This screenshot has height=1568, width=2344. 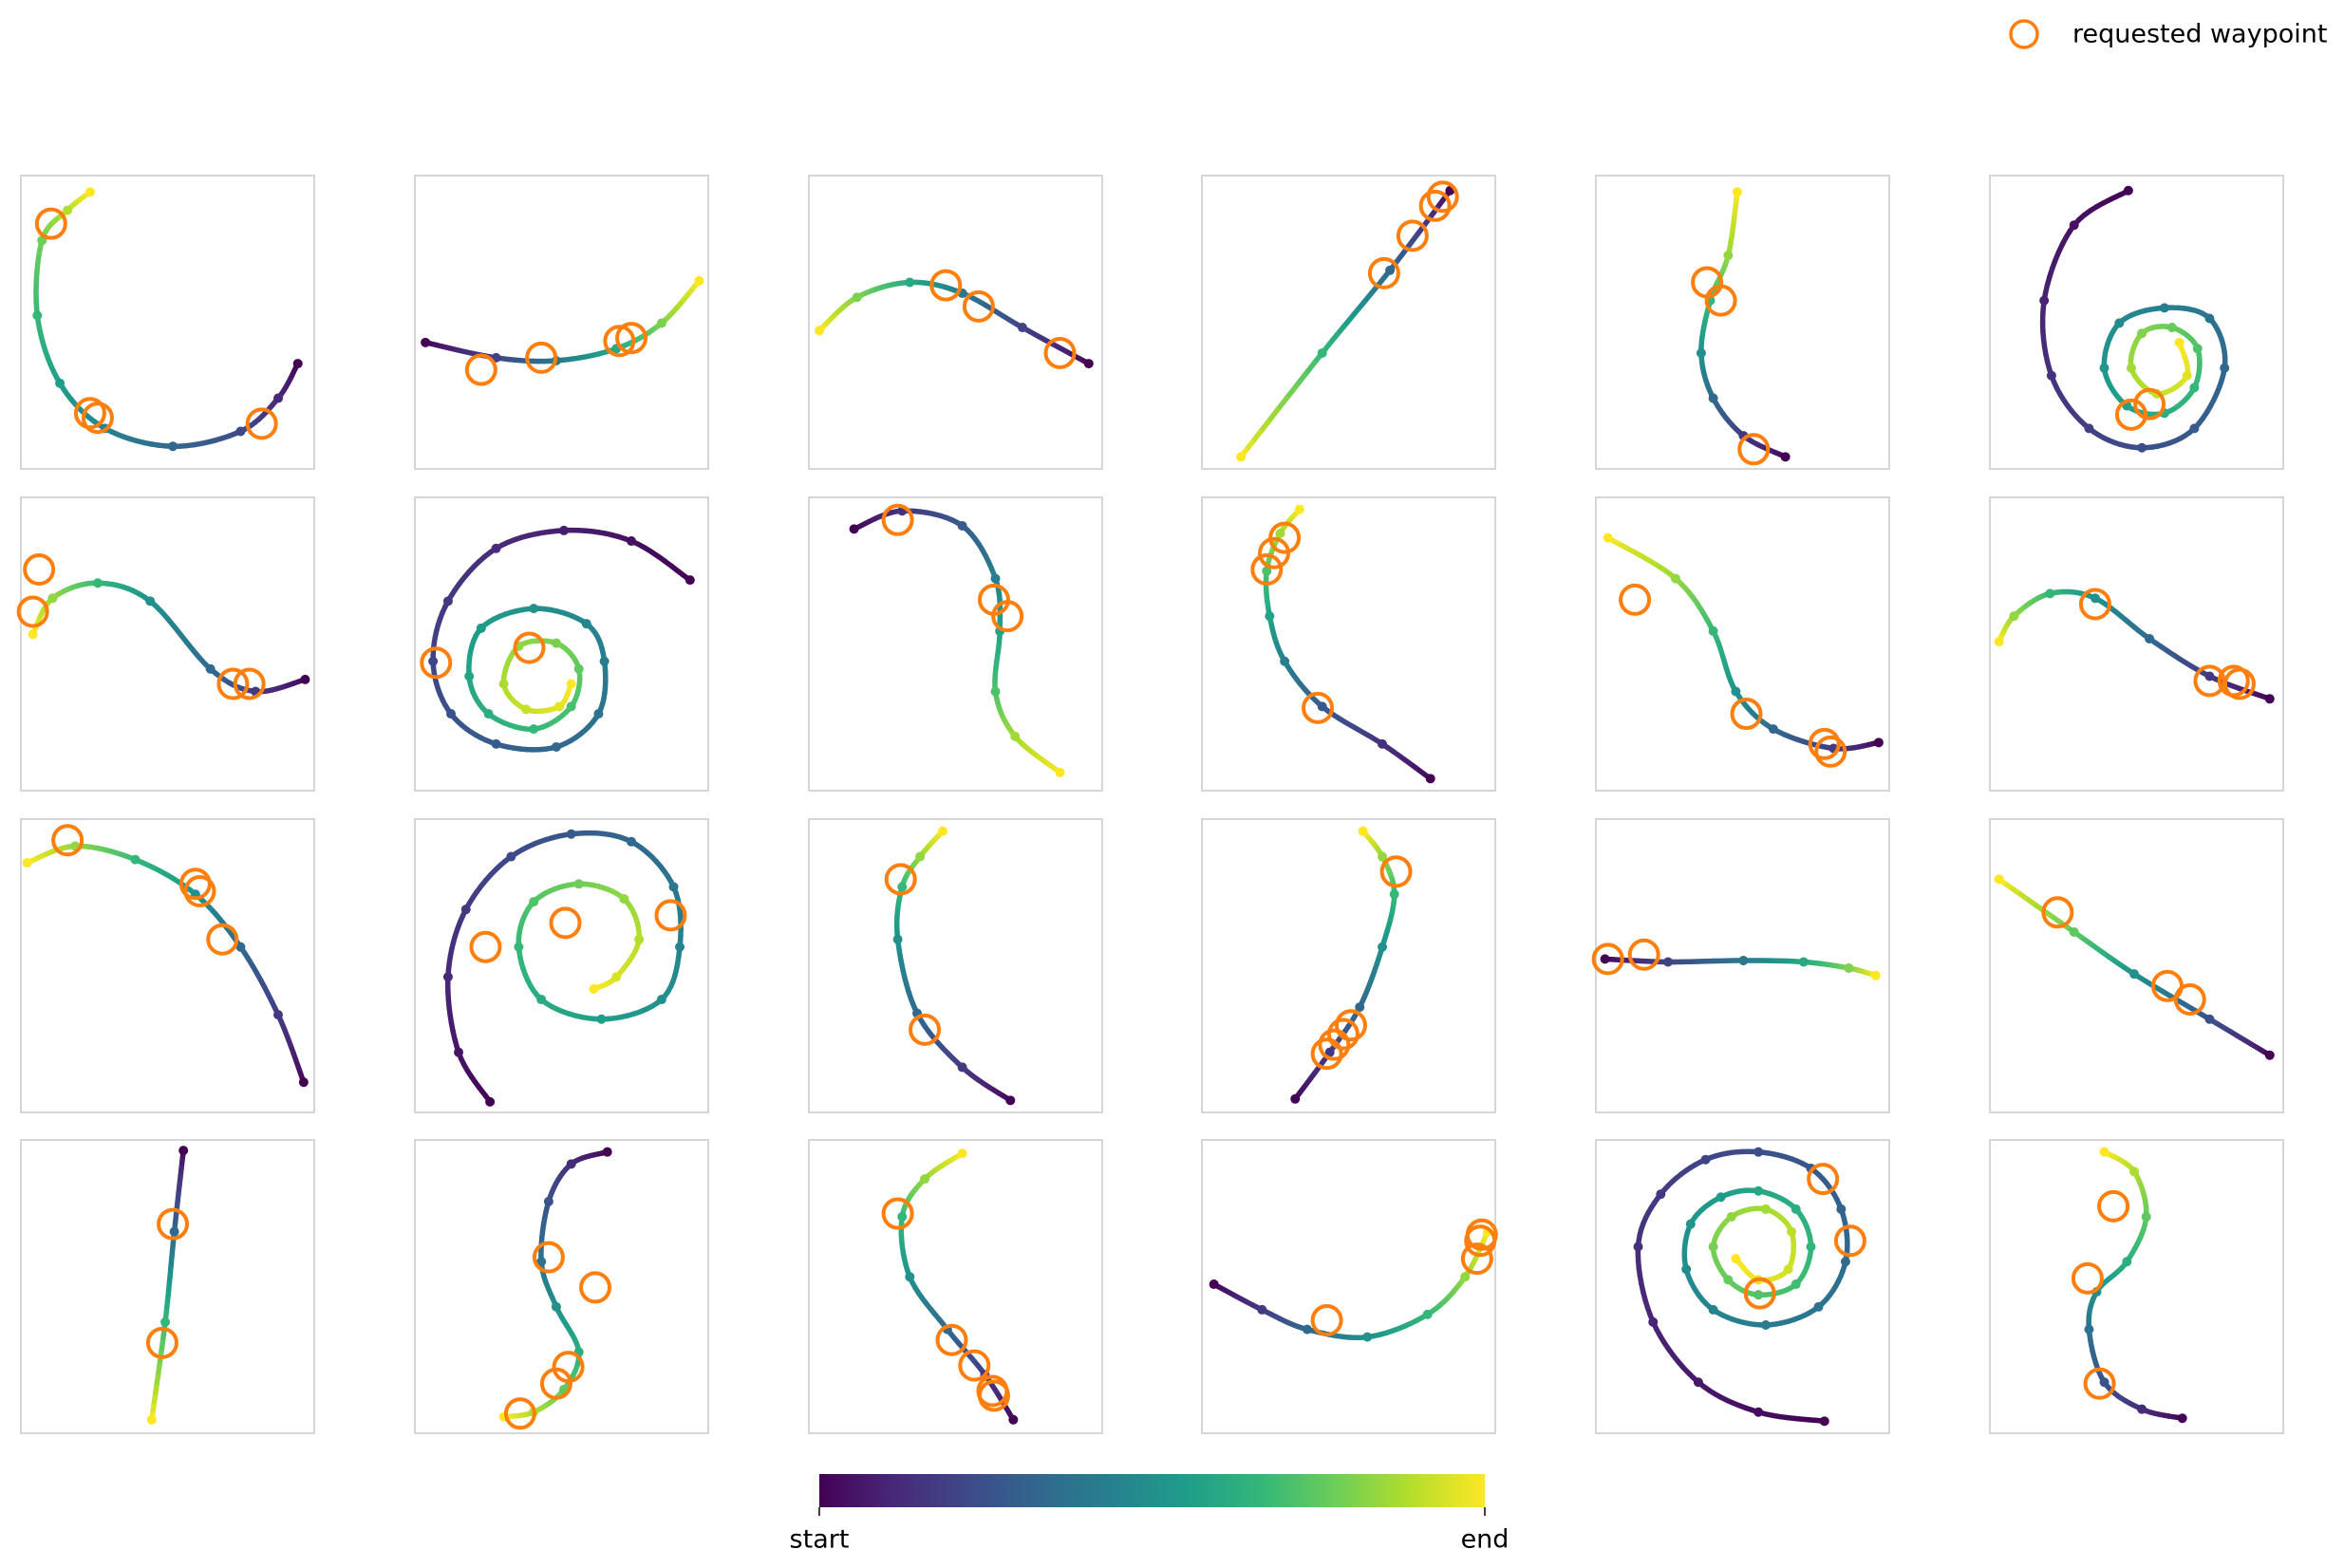 I want to click on legend-marker, so click(x=2024, y=34).